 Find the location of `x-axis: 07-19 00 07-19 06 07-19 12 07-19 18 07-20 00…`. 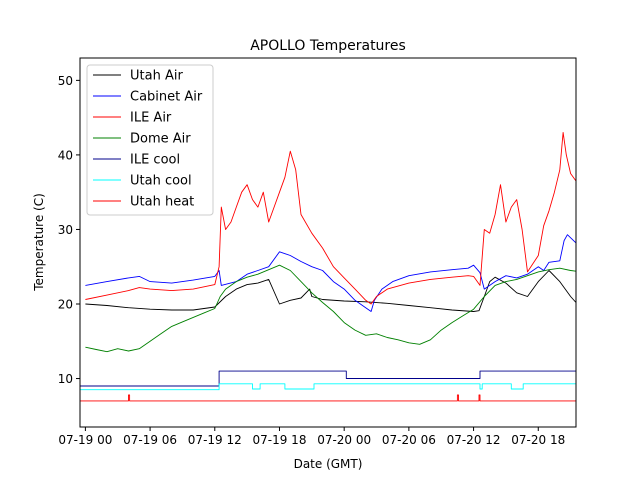

x-axis: 07-19 00 07-19 06 07-19 12 07-19 18 07-20 00… is located at coordinates (311, 437).